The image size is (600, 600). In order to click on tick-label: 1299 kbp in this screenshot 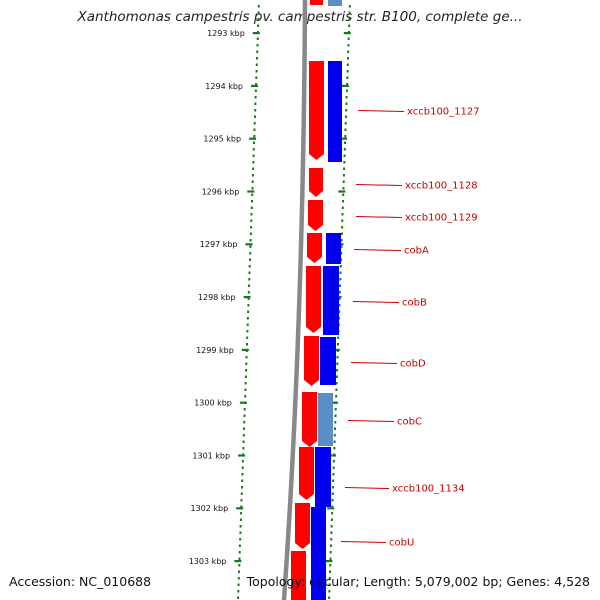, I will do `click(215, 350)`.